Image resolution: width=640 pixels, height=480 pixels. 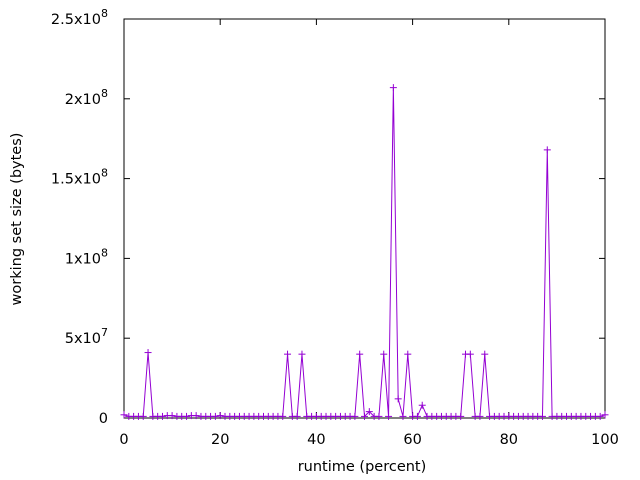 I want to click on y-tick-label: 1.5x10⁸, so click(x=79, y=177).